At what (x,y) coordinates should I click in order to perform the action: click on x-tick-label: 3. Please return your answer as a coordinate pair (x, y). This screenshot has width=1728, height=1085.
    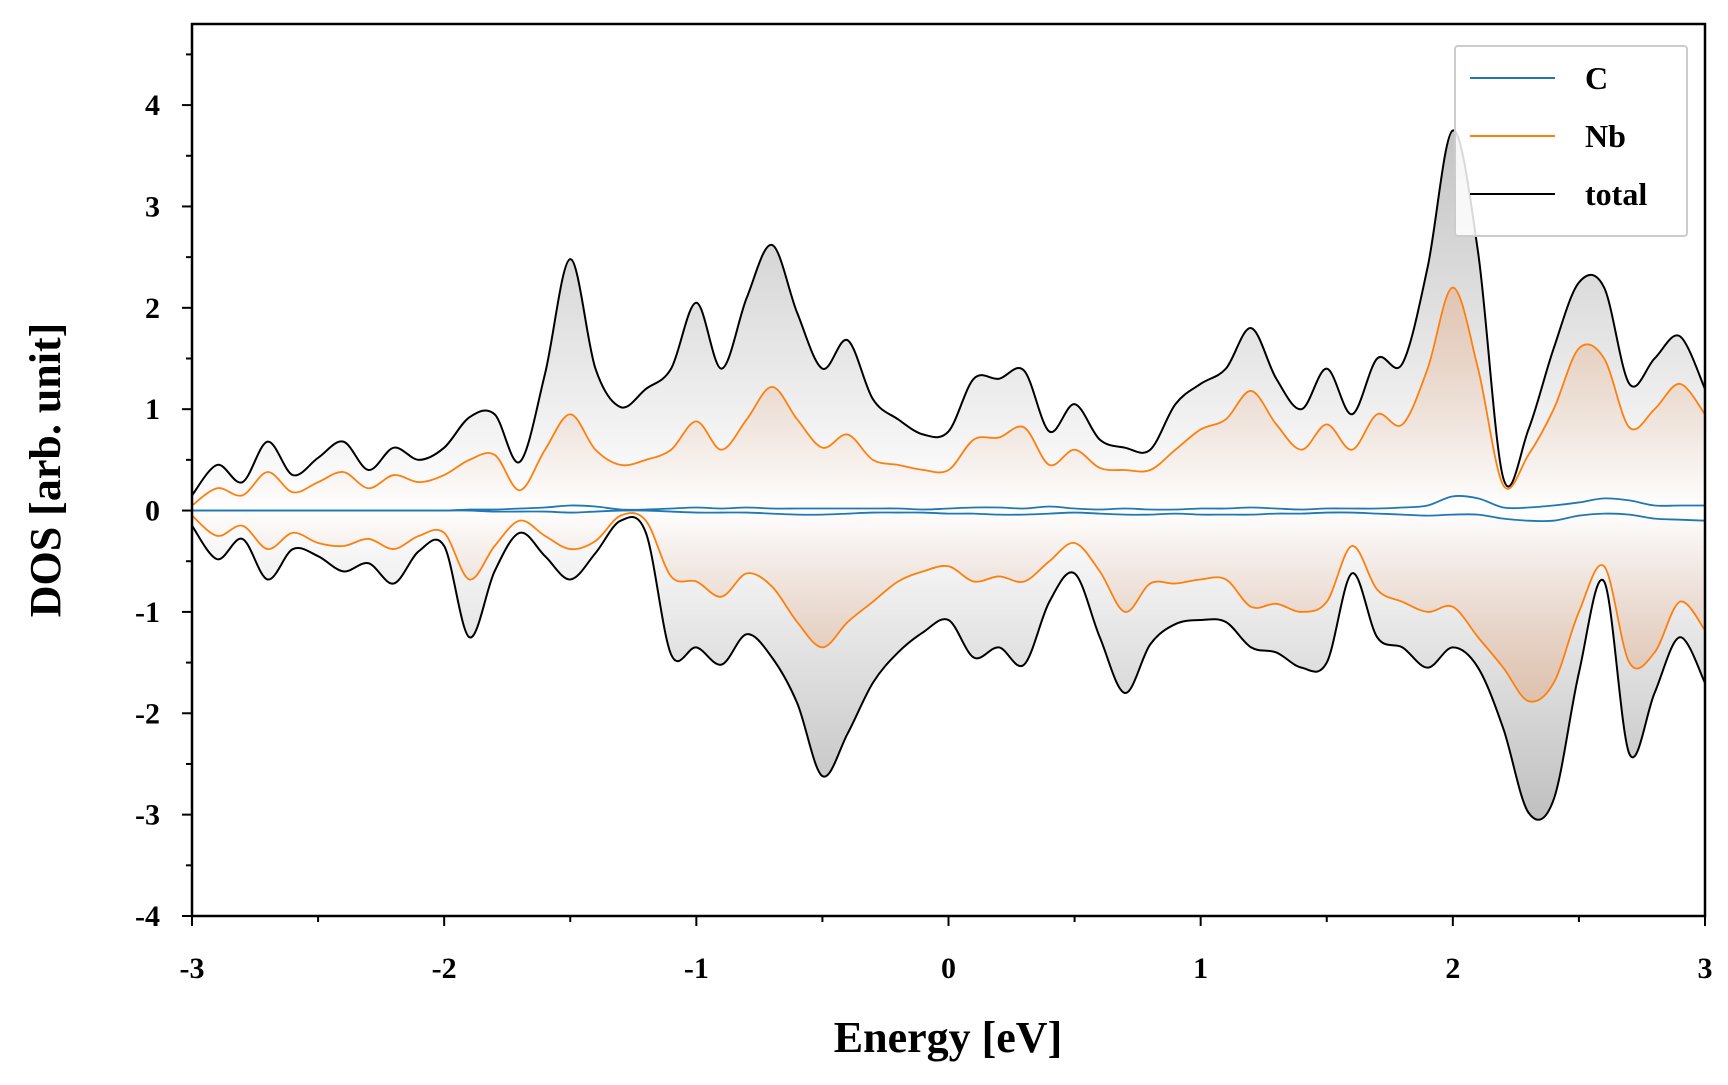
    Looking at the image, I should click on (1705, 968).